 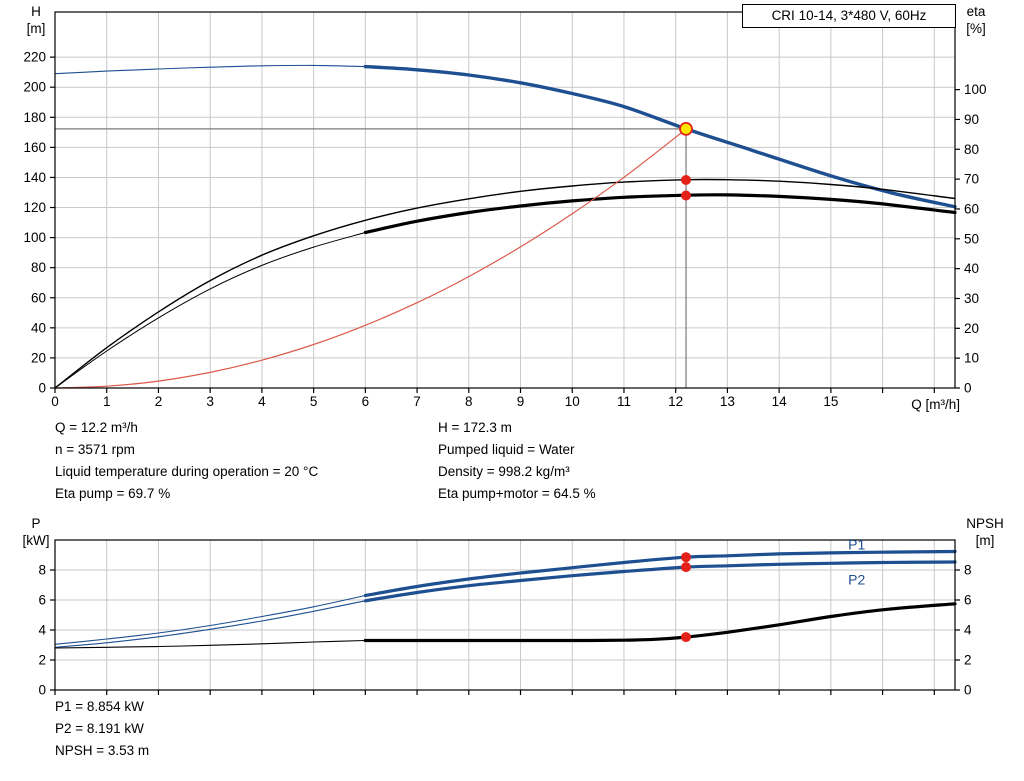 I want to click on left-tick-label: 160, so click(x=34, y=147).